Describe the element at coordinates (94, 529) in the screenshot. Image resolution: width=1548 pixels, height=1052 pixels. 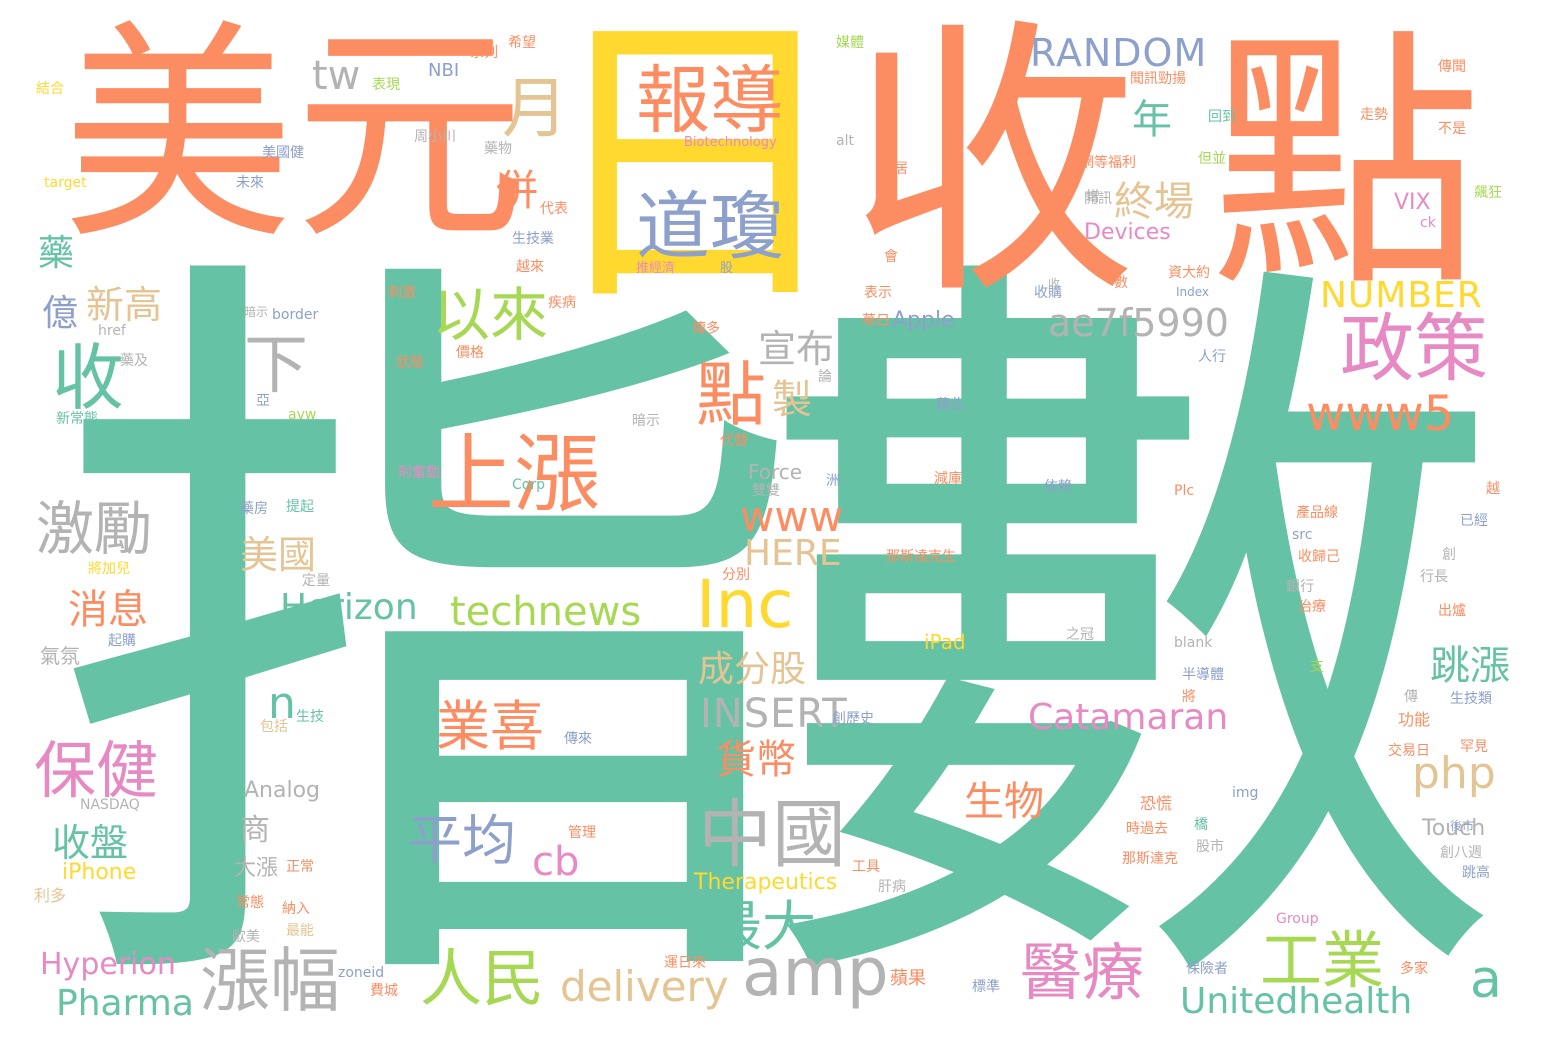
I see `word-jili: 激勵` at that location.